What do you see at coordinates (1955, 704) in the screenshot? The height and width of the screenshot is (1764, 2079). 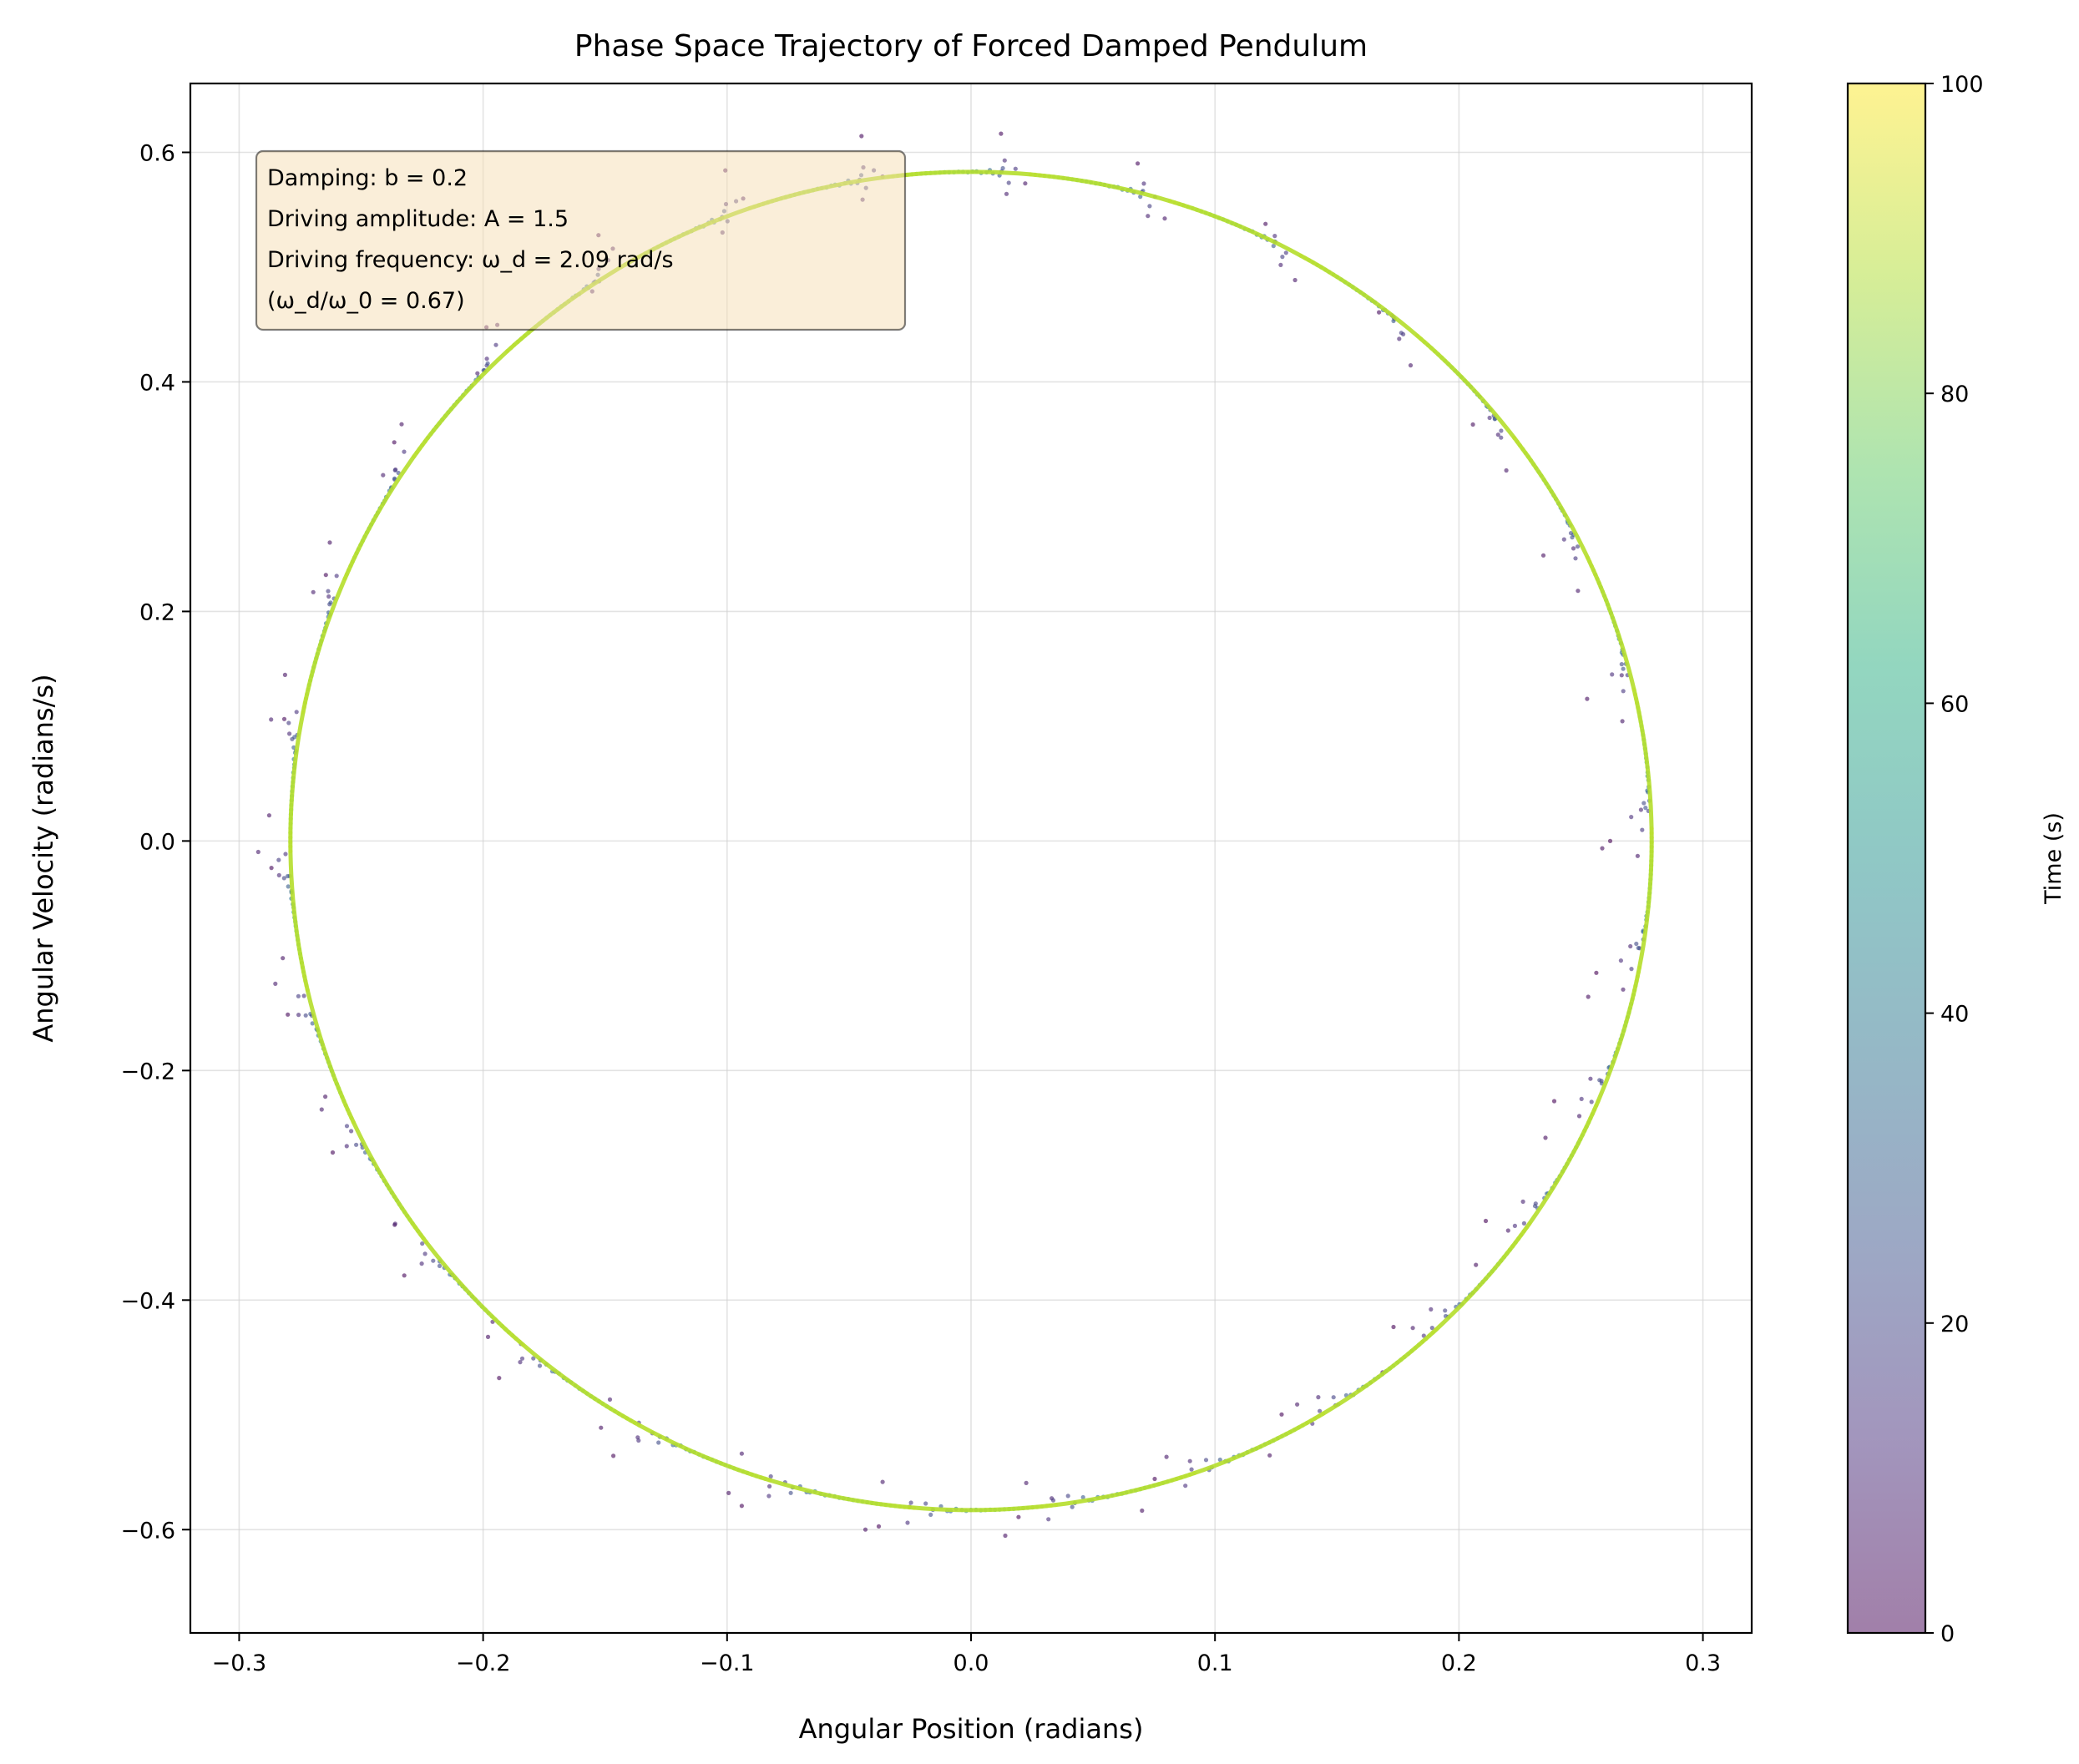 I see `colorbar-tick-label: 60` at bounding box center [1955, 704].